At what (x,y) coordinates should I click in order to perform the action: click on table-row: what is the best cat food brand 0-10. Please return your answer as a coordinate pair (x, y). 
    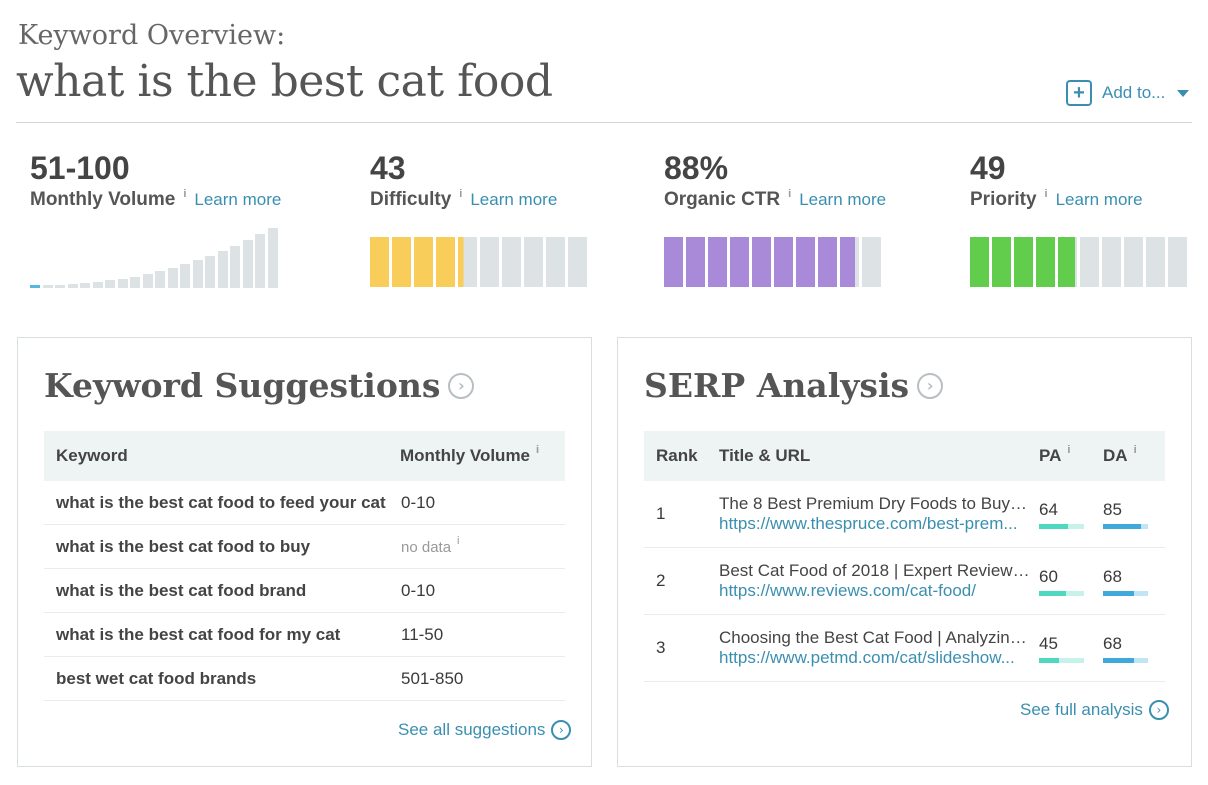
    Looking at the image, I should click on (304, 590).